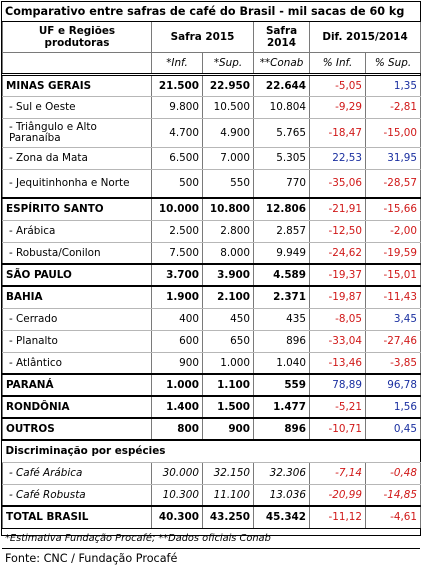 This screenshot has width=422, height=568. Describe the element at coordinates (228, 64) in the screenshot. I see `header-sup: *Sup.` at that location.